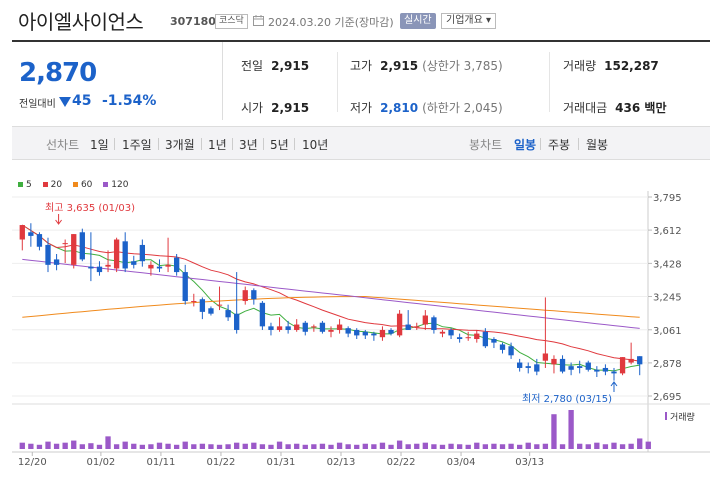 This screenshot has height=477, width=710. Describe the element at coordinates (315, 145) in the screenshot. I see `period-10y: 10년` at that location.